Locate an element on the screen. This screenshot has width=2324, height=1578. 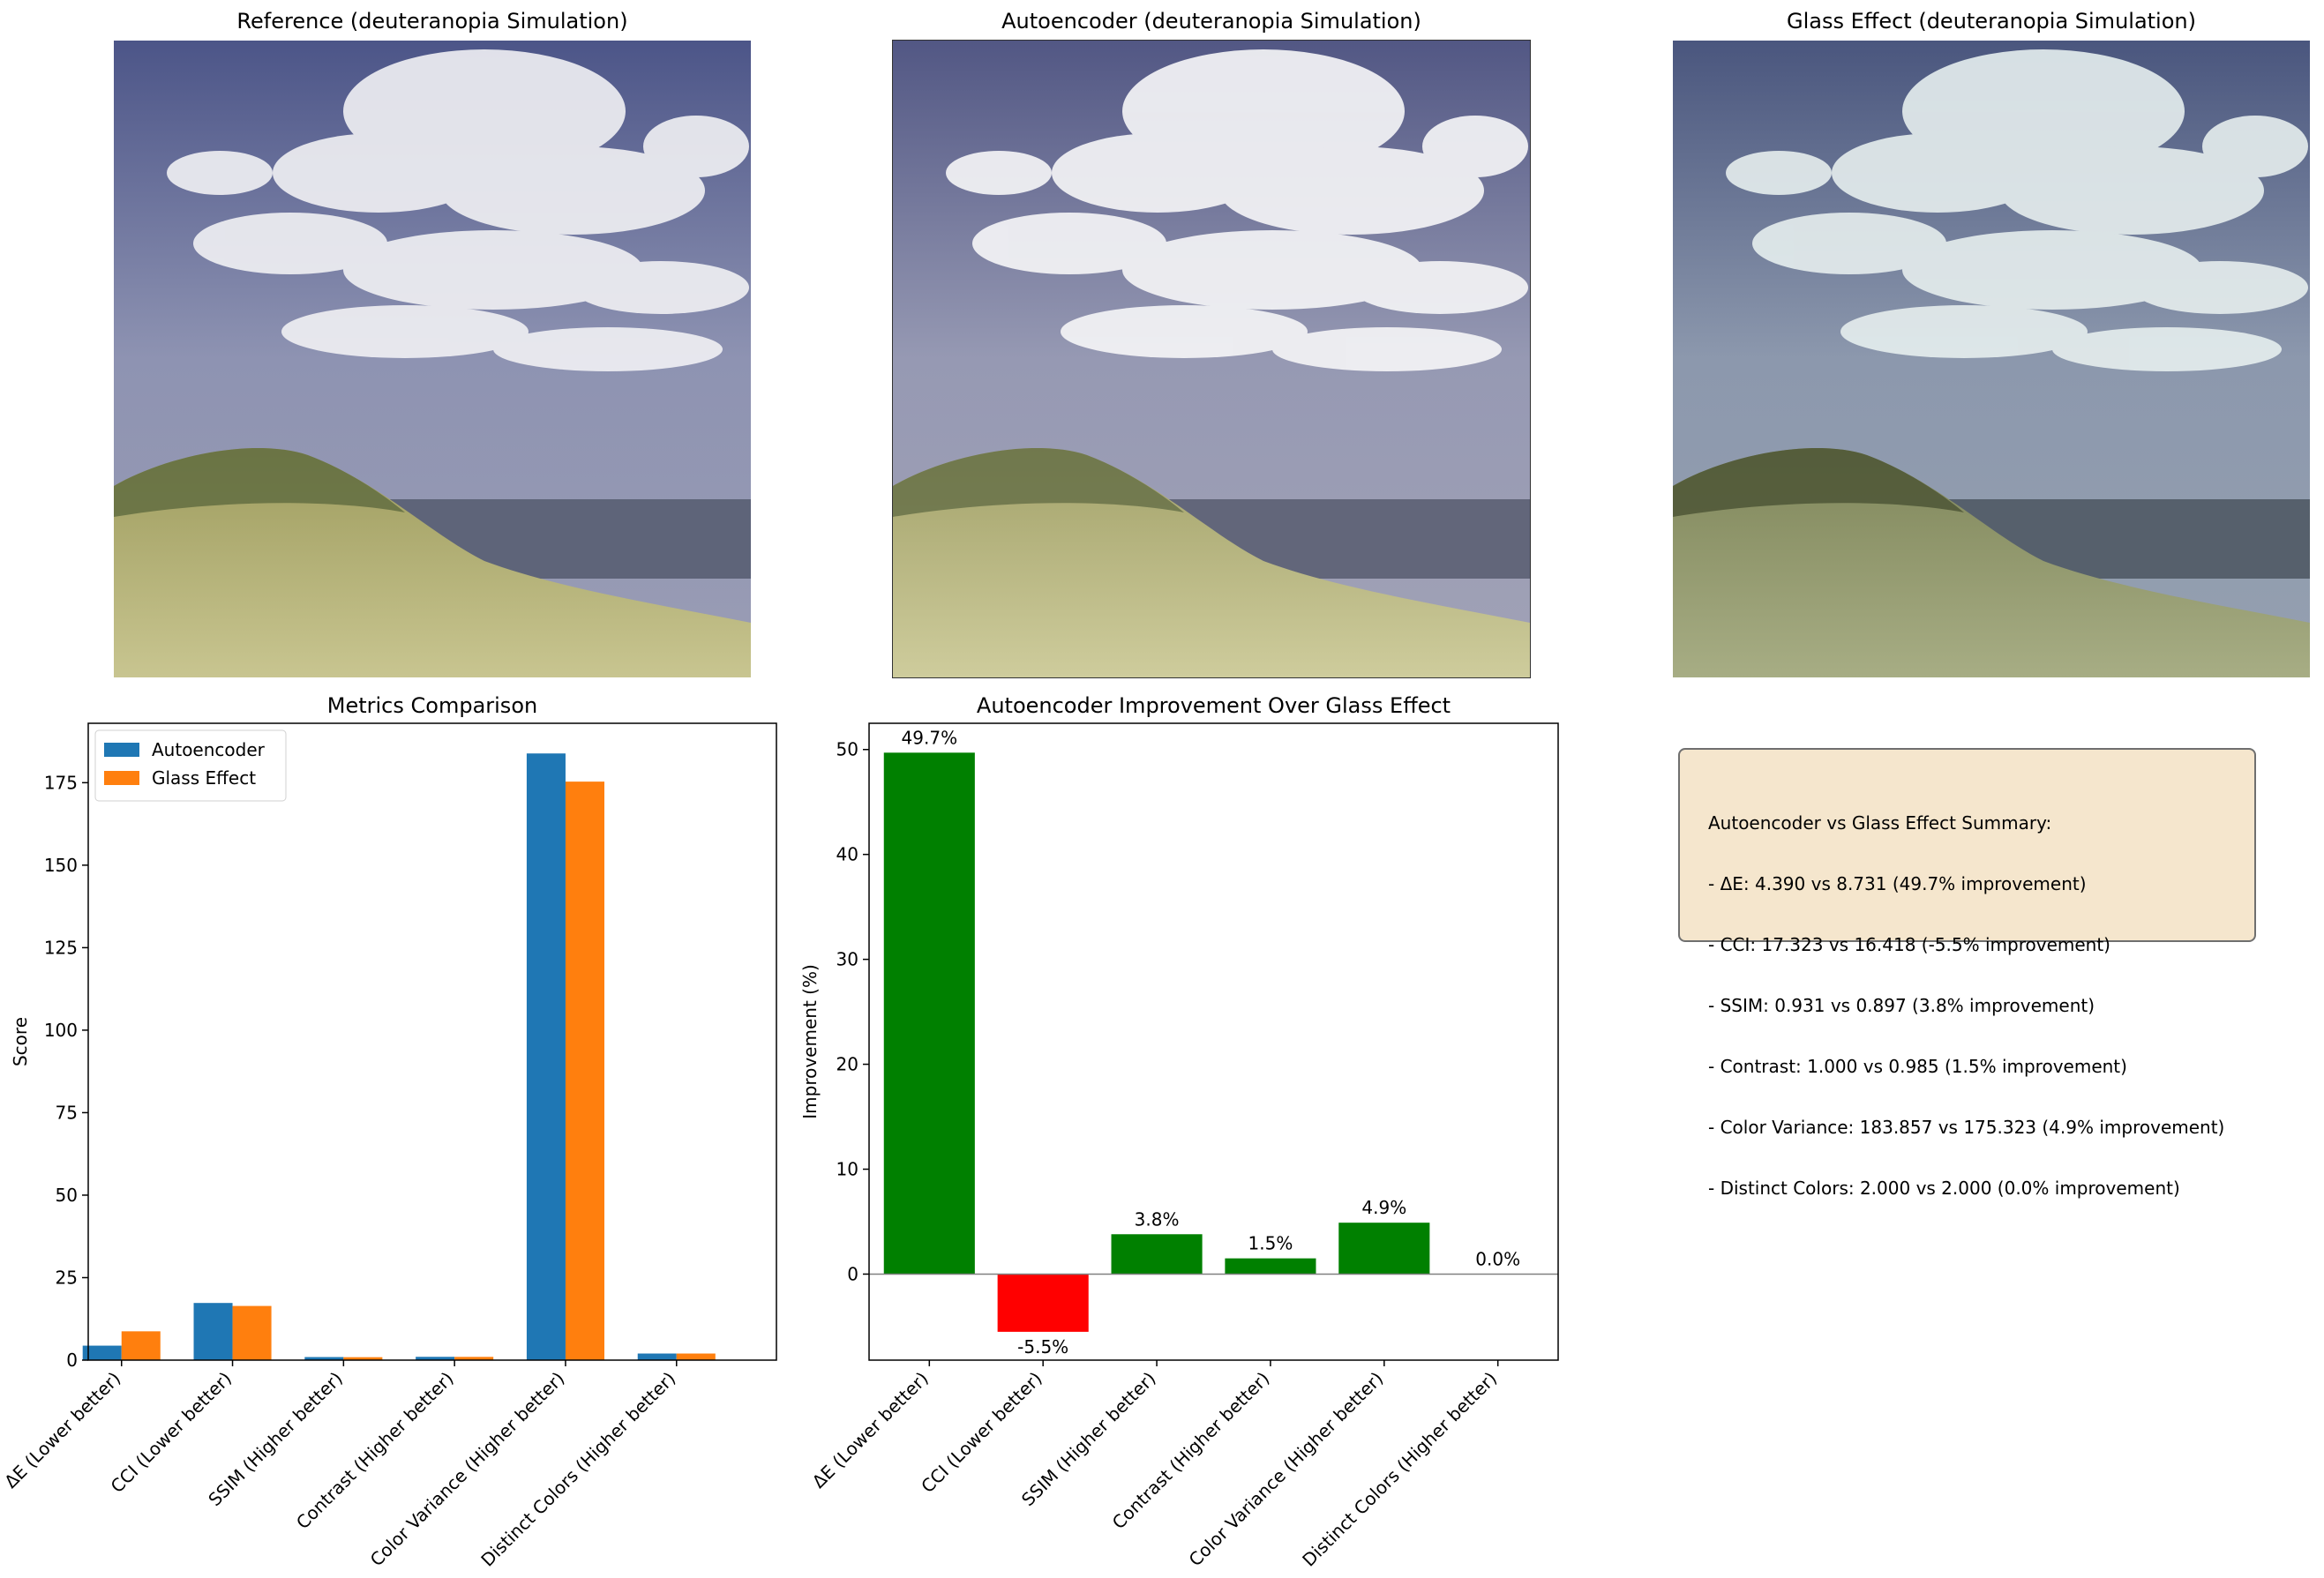
y-axis-label: Improvement (%) is located at coordinates (810, 1041).